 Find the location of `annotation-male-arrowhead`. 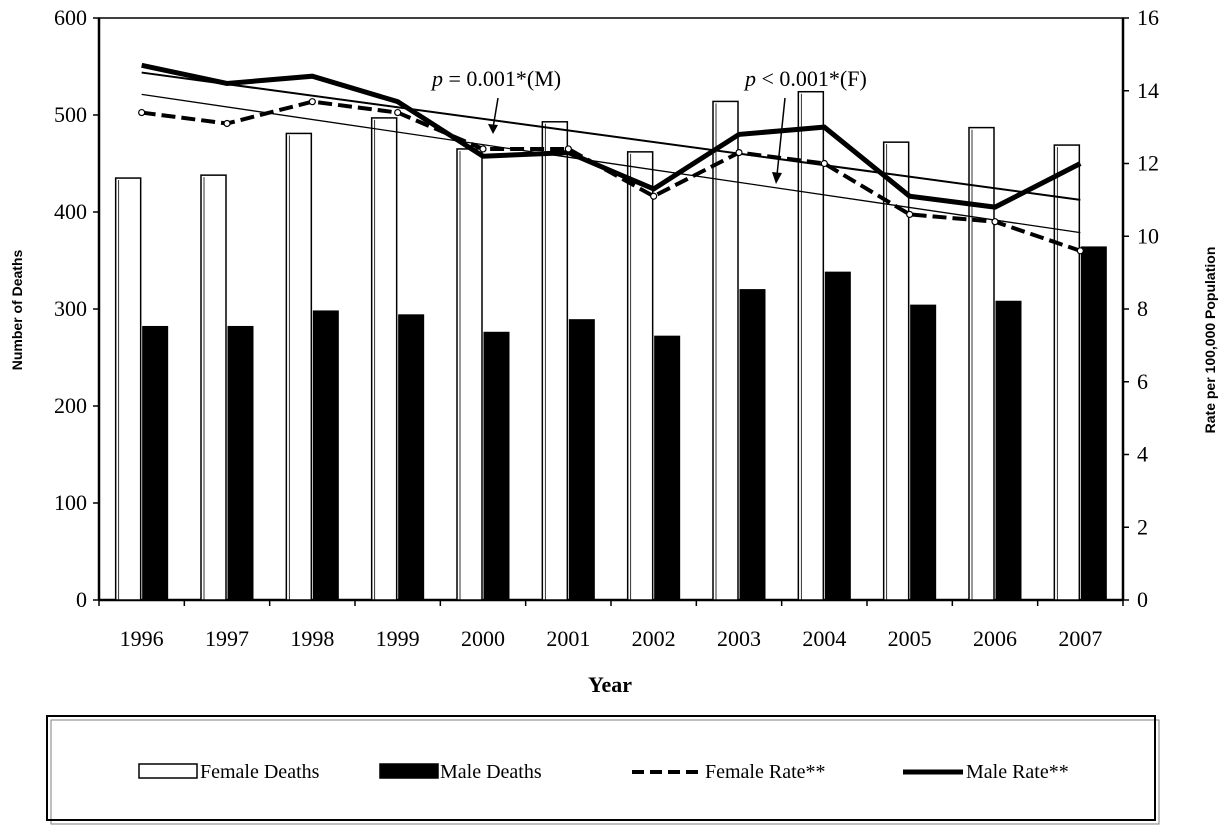

annotation-male-arrowhead is located at coordinates (493, 129).